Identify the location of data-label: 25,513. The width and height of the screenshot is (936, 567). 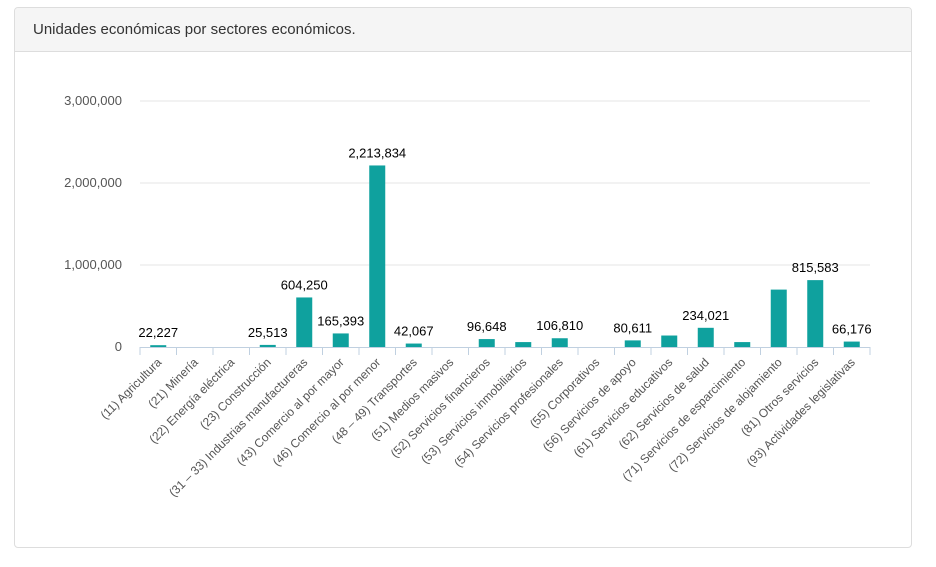
(268, 332).